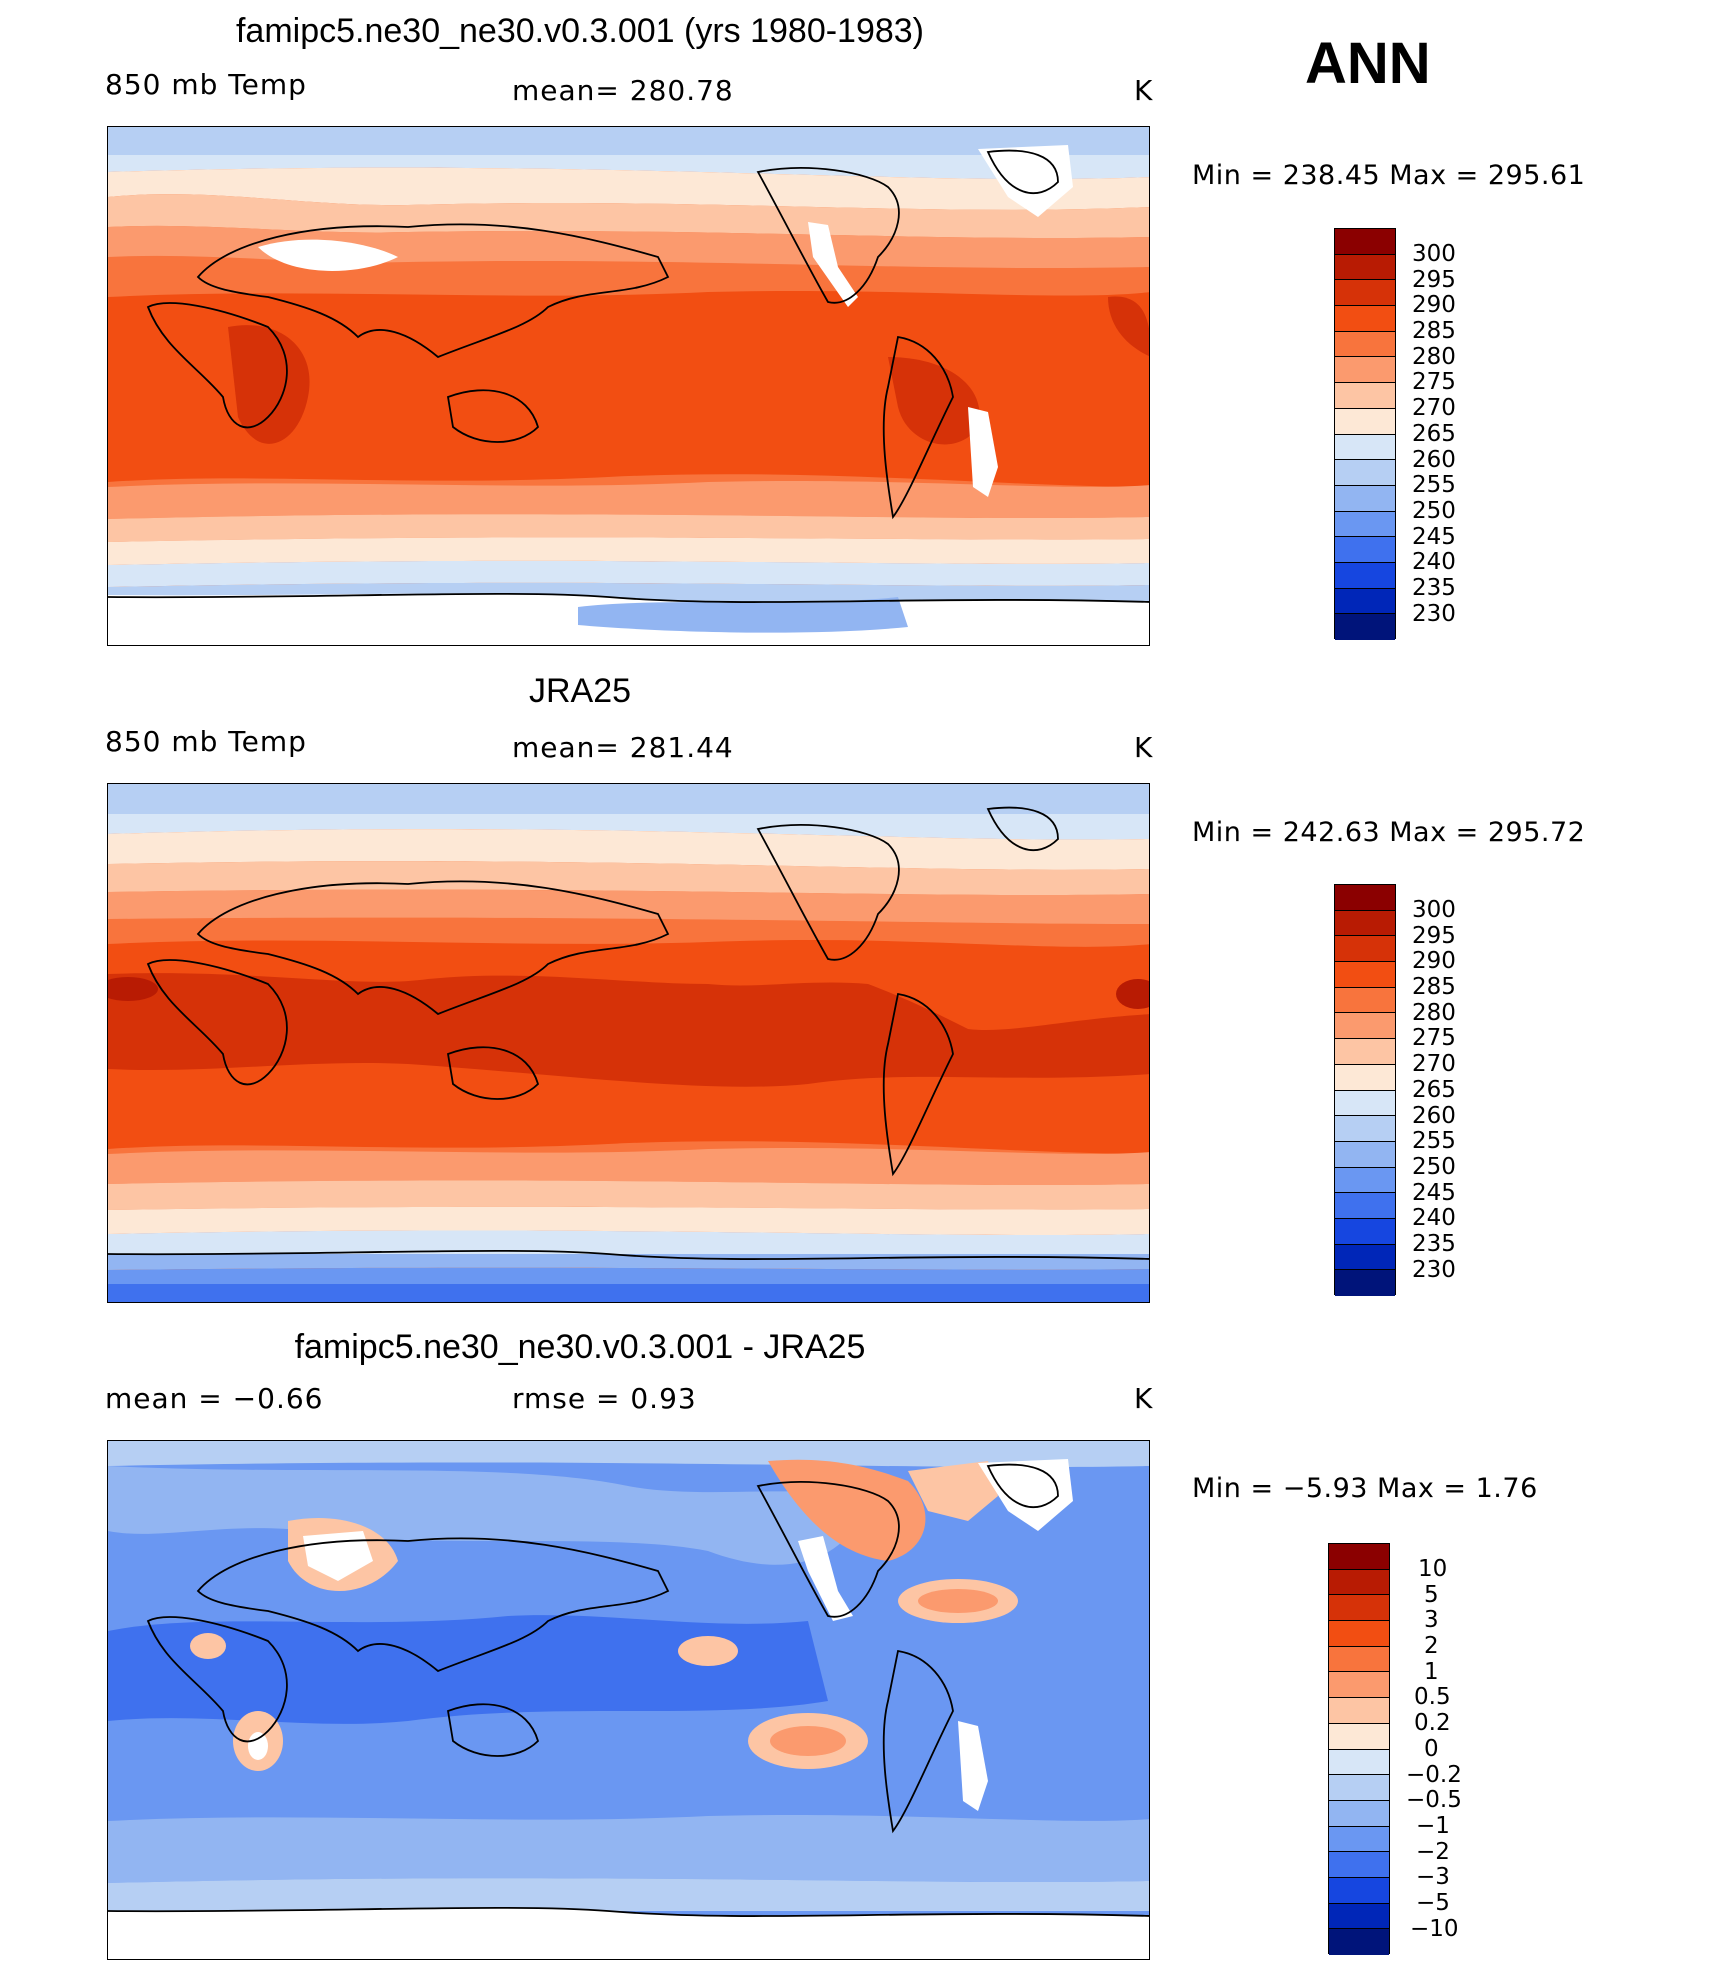 The image size is (1710, 1963). What do you see at coordinates (1431, 1749) in the screenshot?
I see `tick-label: 0` at bounding box center [1431, 1749].